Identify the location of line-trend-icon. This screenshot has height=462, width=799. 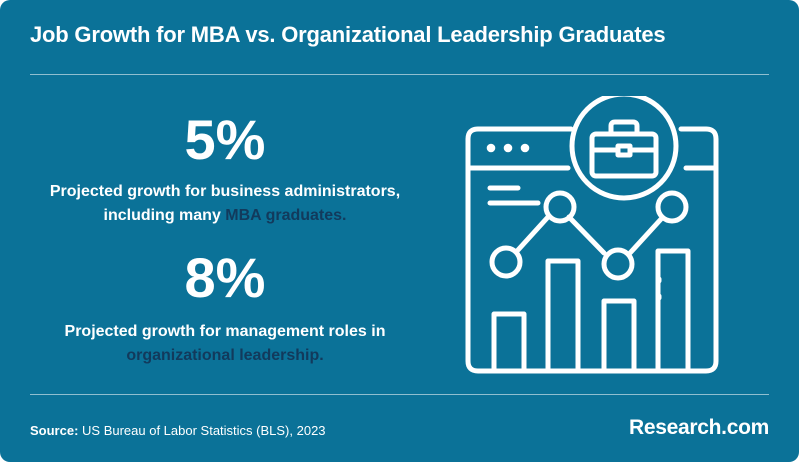
(589, 235).